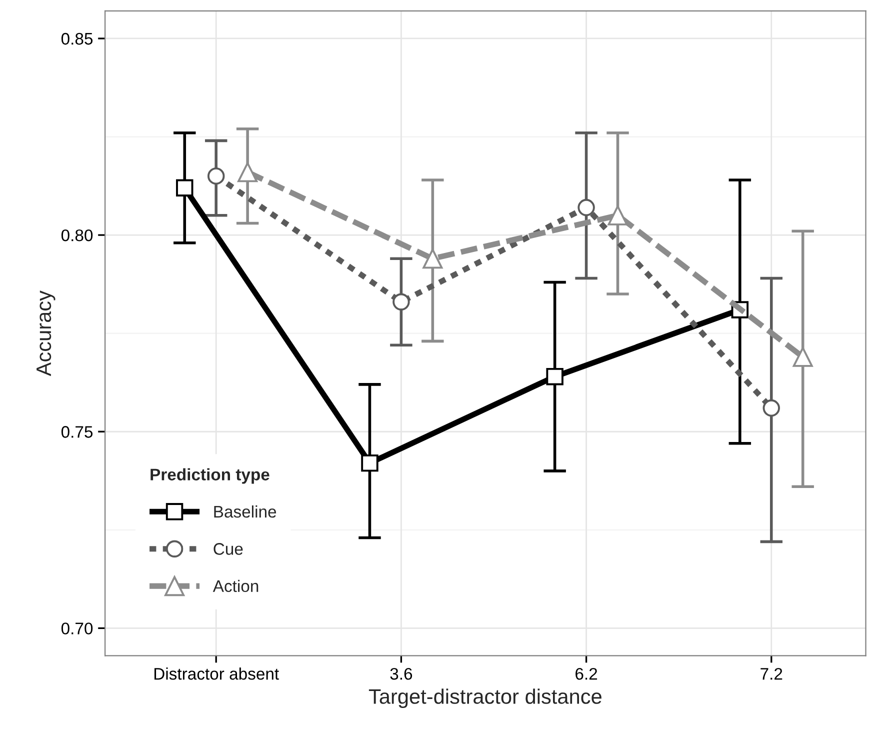 The width and height of the screenshot is (871, 731). Describe the element at coordinates (77, 628) in the screenshot. I see `y-tick-label: 0.70` at that location.